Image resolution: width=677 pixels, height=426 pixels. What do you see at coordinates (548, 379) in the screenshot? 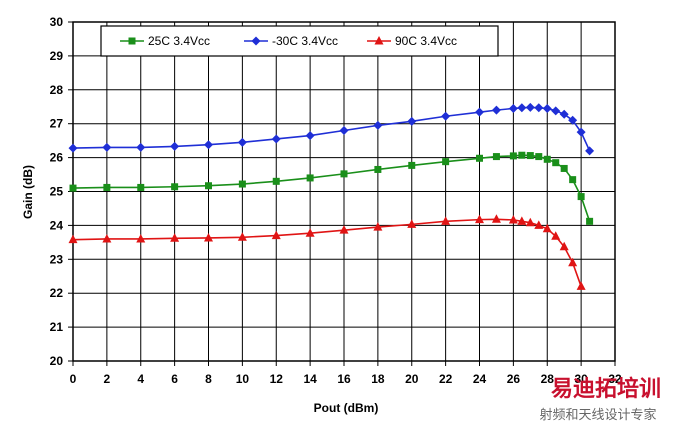
I see `x-tick-label: 28` at bounding box center [548, 379].